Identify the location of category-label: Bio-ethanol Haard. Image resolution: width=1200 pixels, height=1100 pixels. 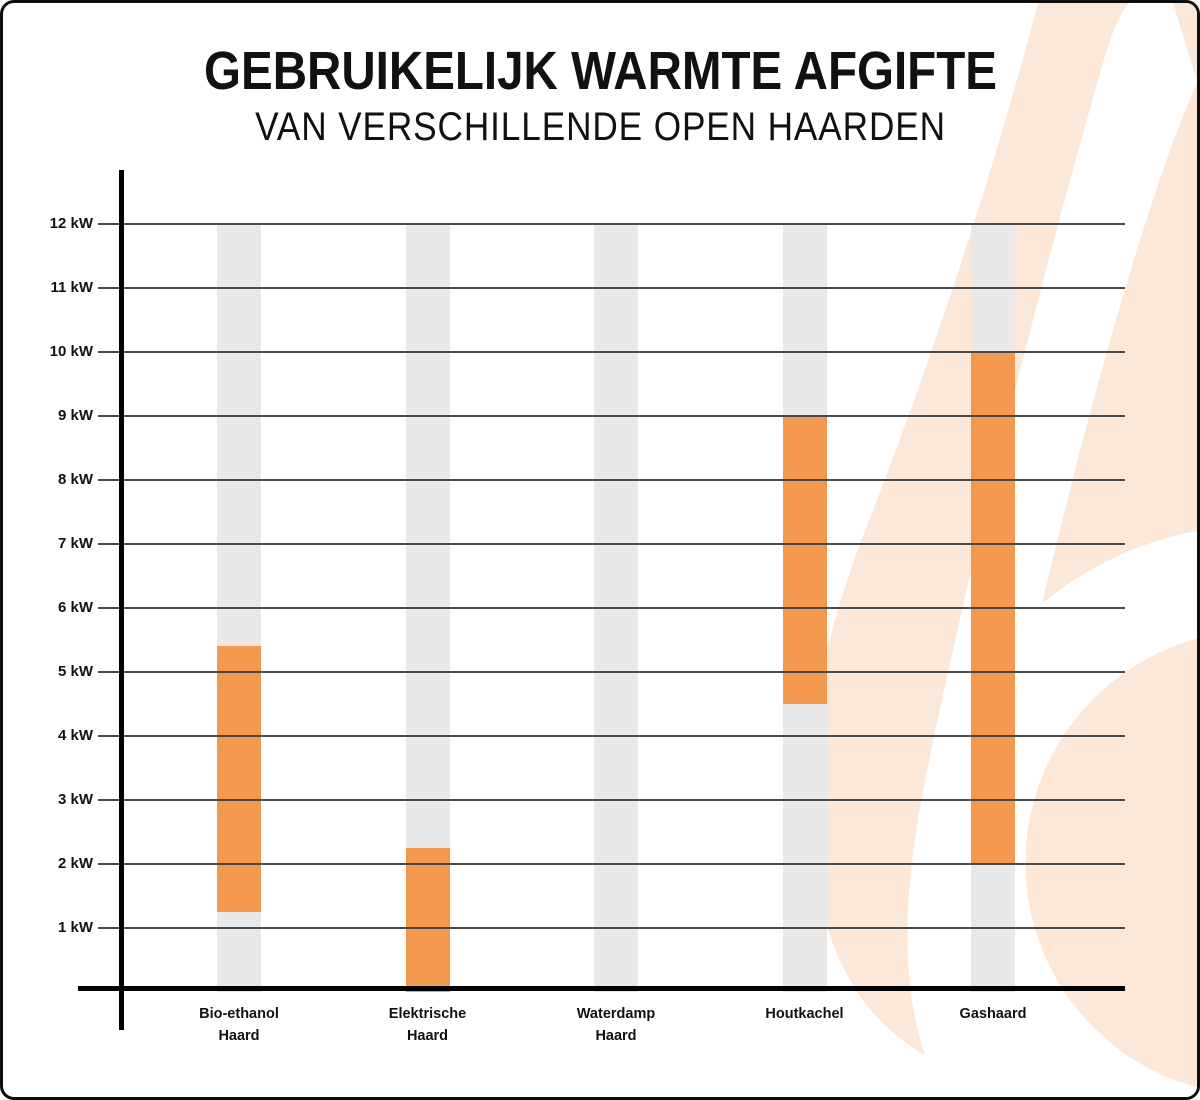
(239, 1025).